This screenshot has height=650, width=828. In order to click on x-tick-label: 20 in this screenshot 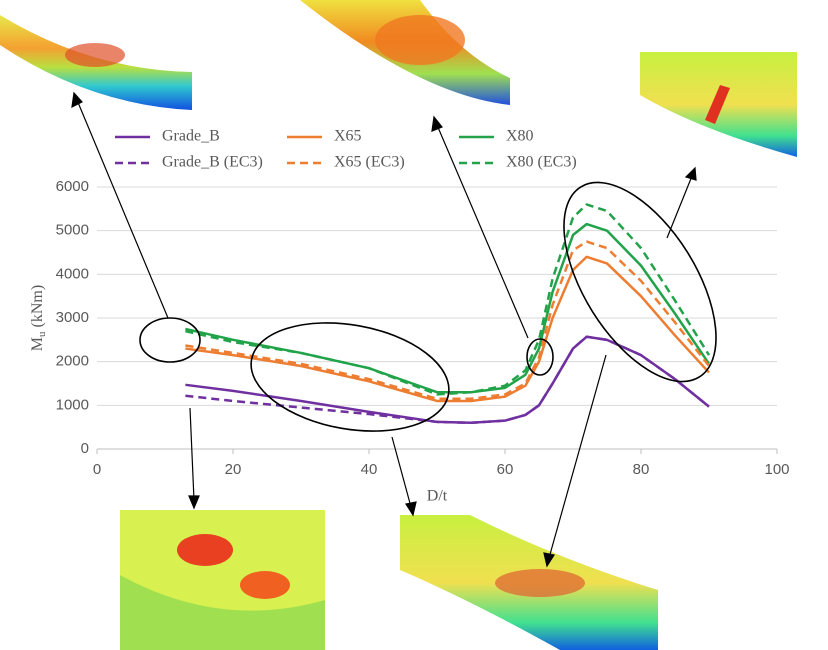, I will do `click(233, 469)`.